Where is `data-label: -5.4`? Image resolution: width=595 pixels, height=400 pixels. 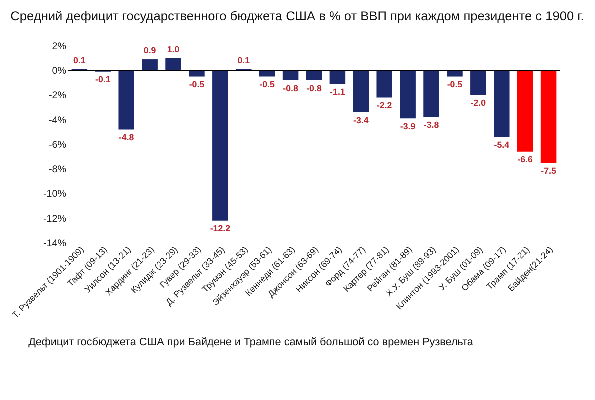 data-label: -5.4 is located at coordinates (502, 145).